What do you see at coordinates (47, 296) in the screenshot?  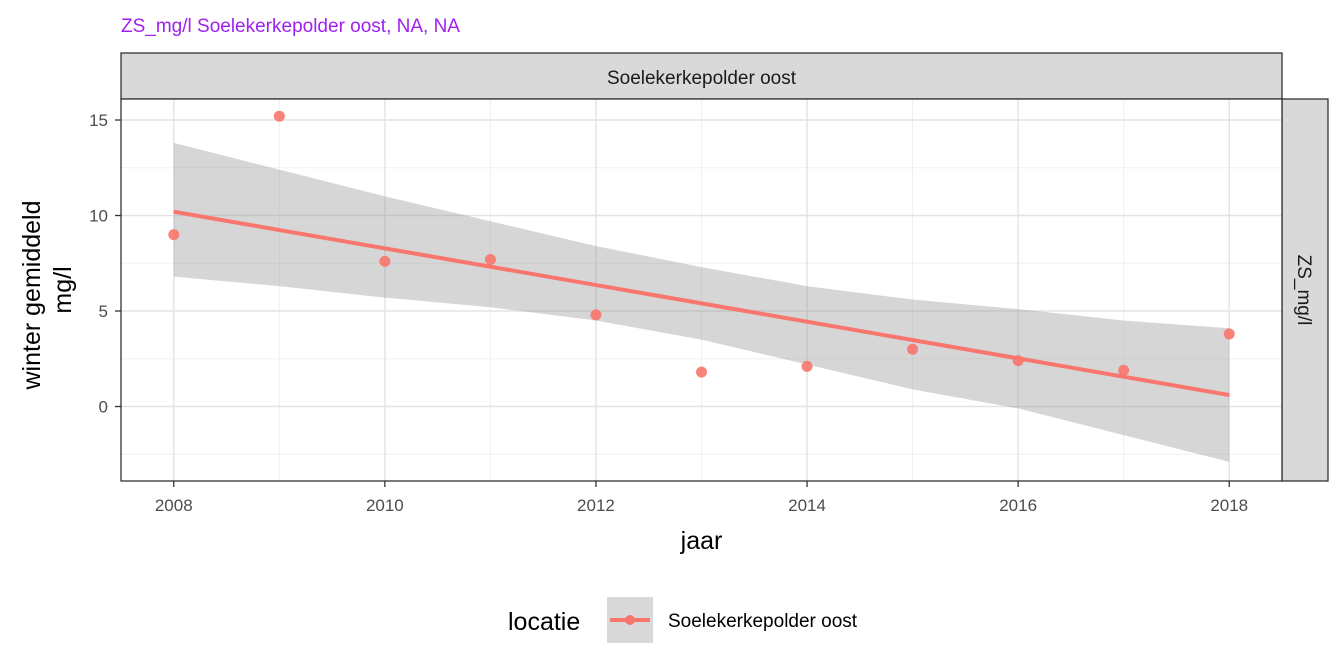 I see `y-axis-title: winter gemiddeld mg/l` at bounding box center [47, 296].